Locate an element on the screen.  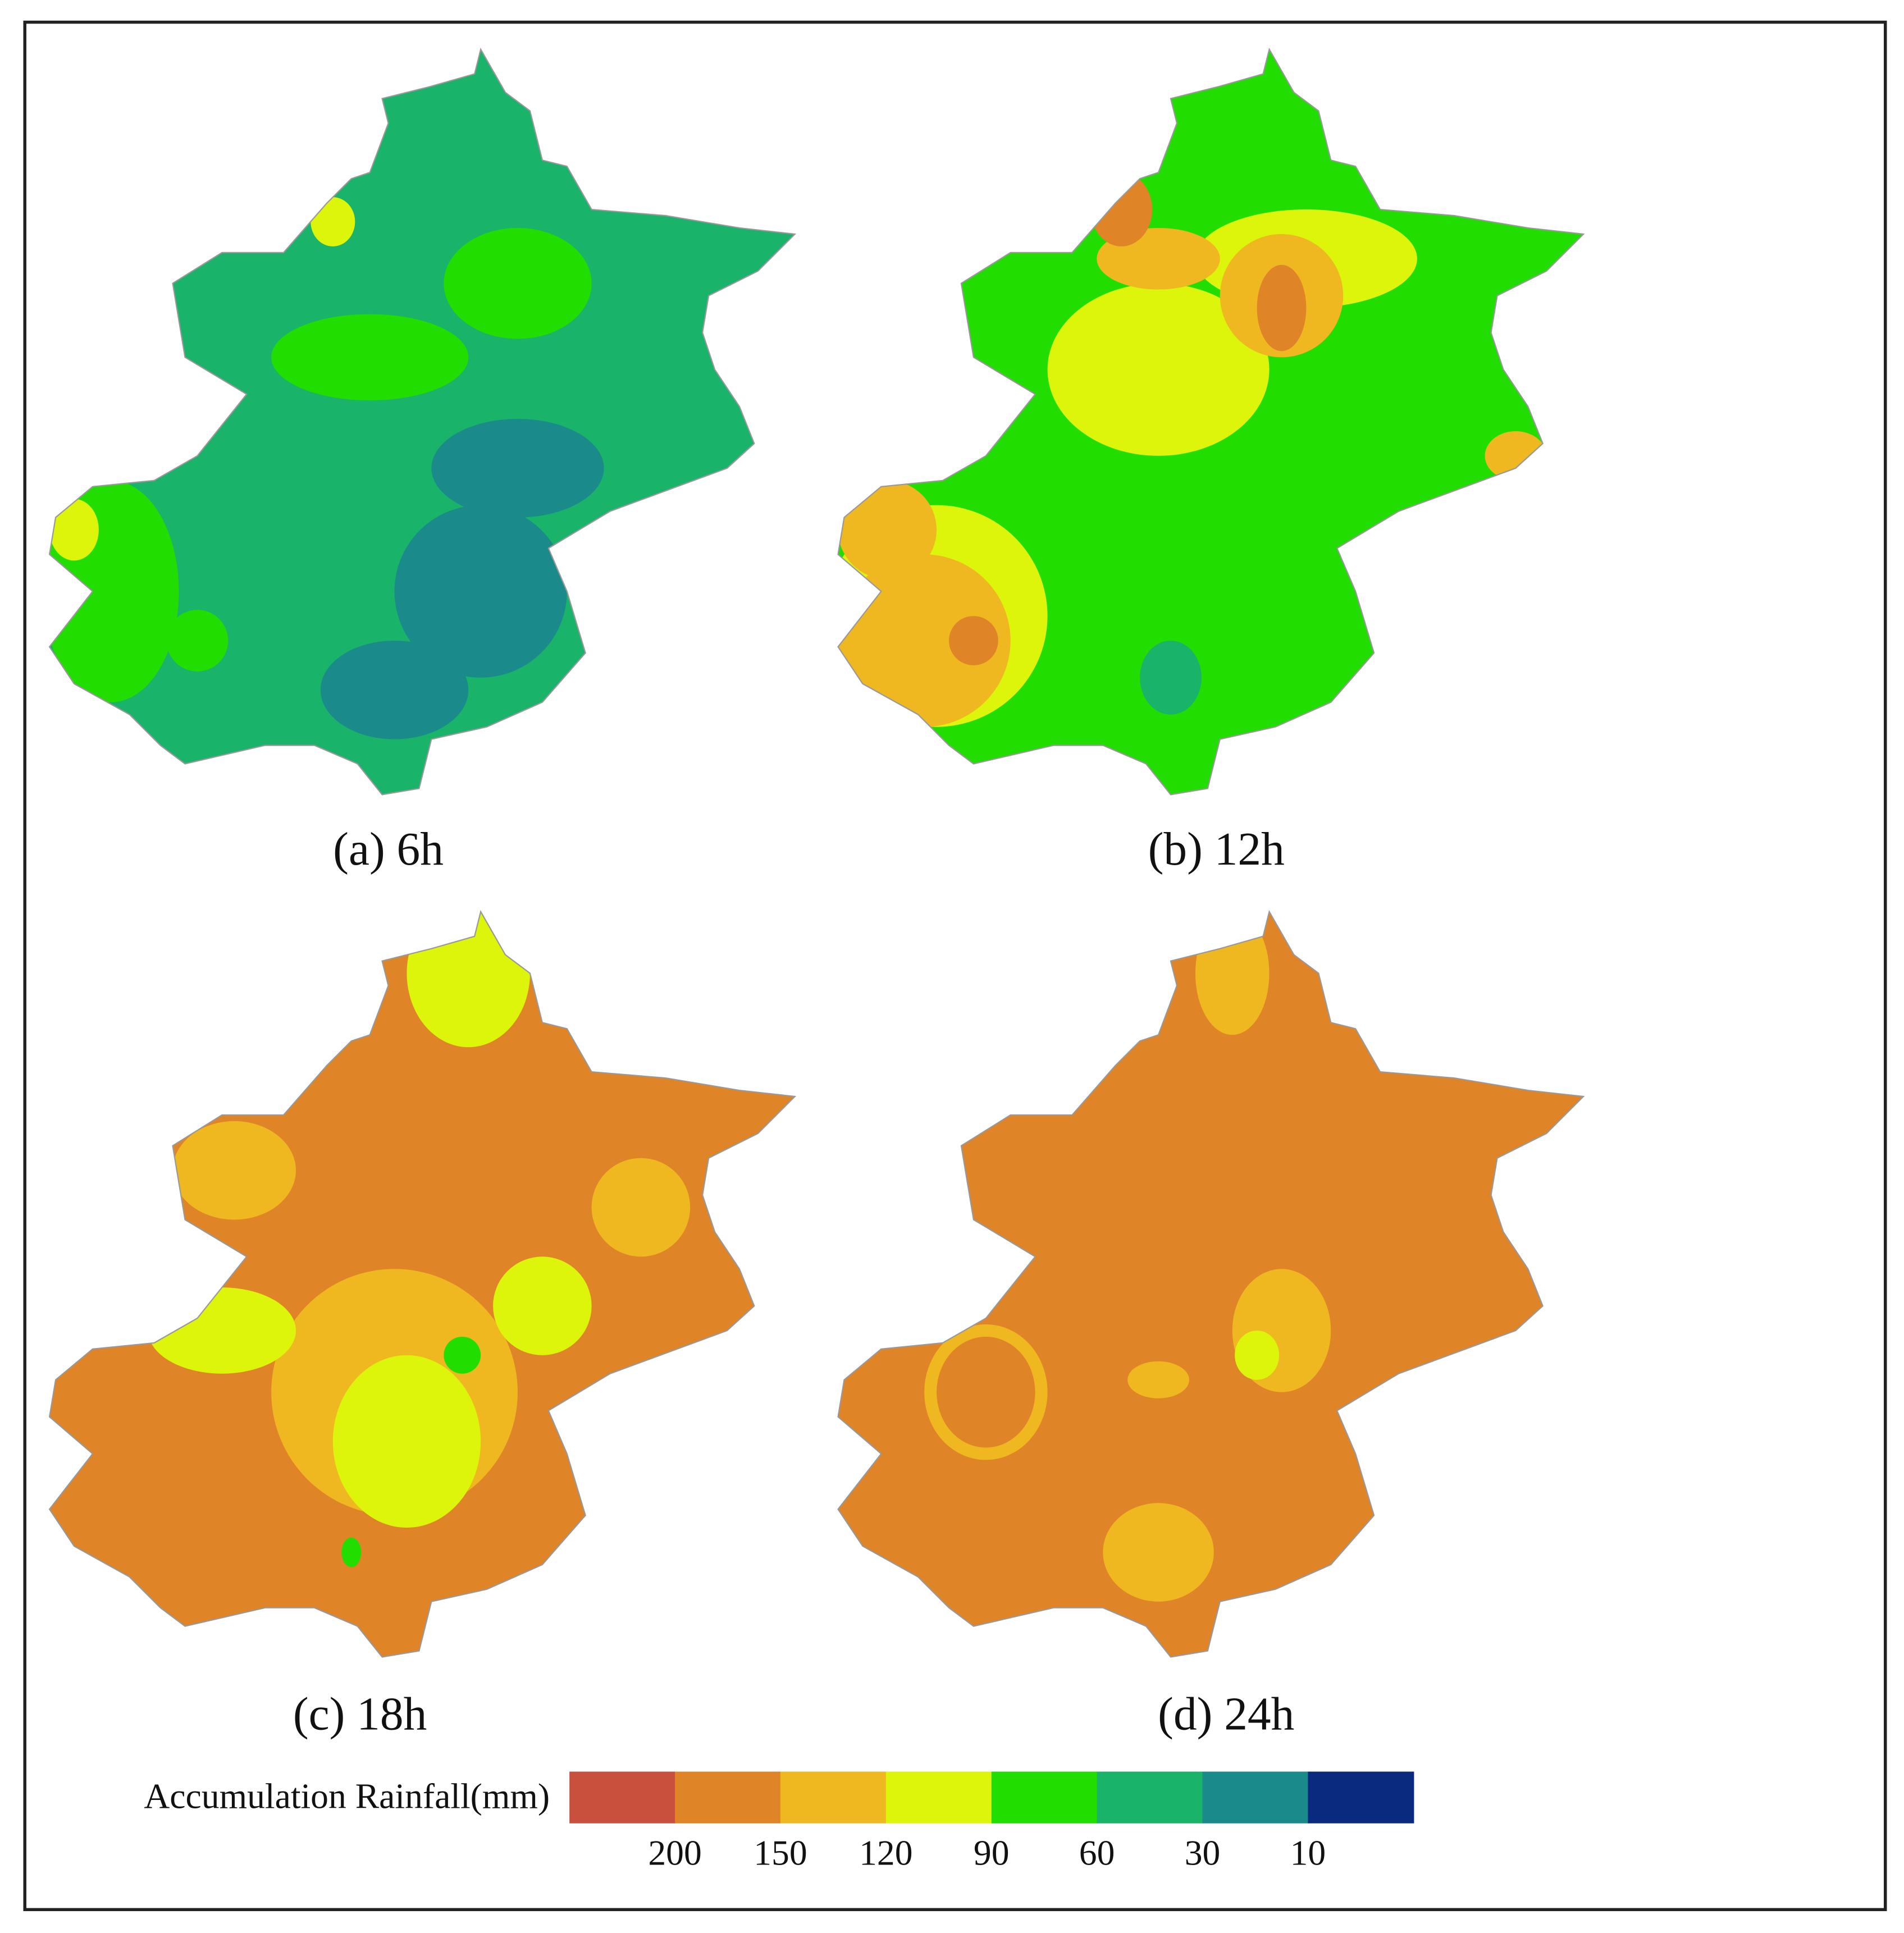
legend-tick-label: 200 is located at coordinates (674, 1853).